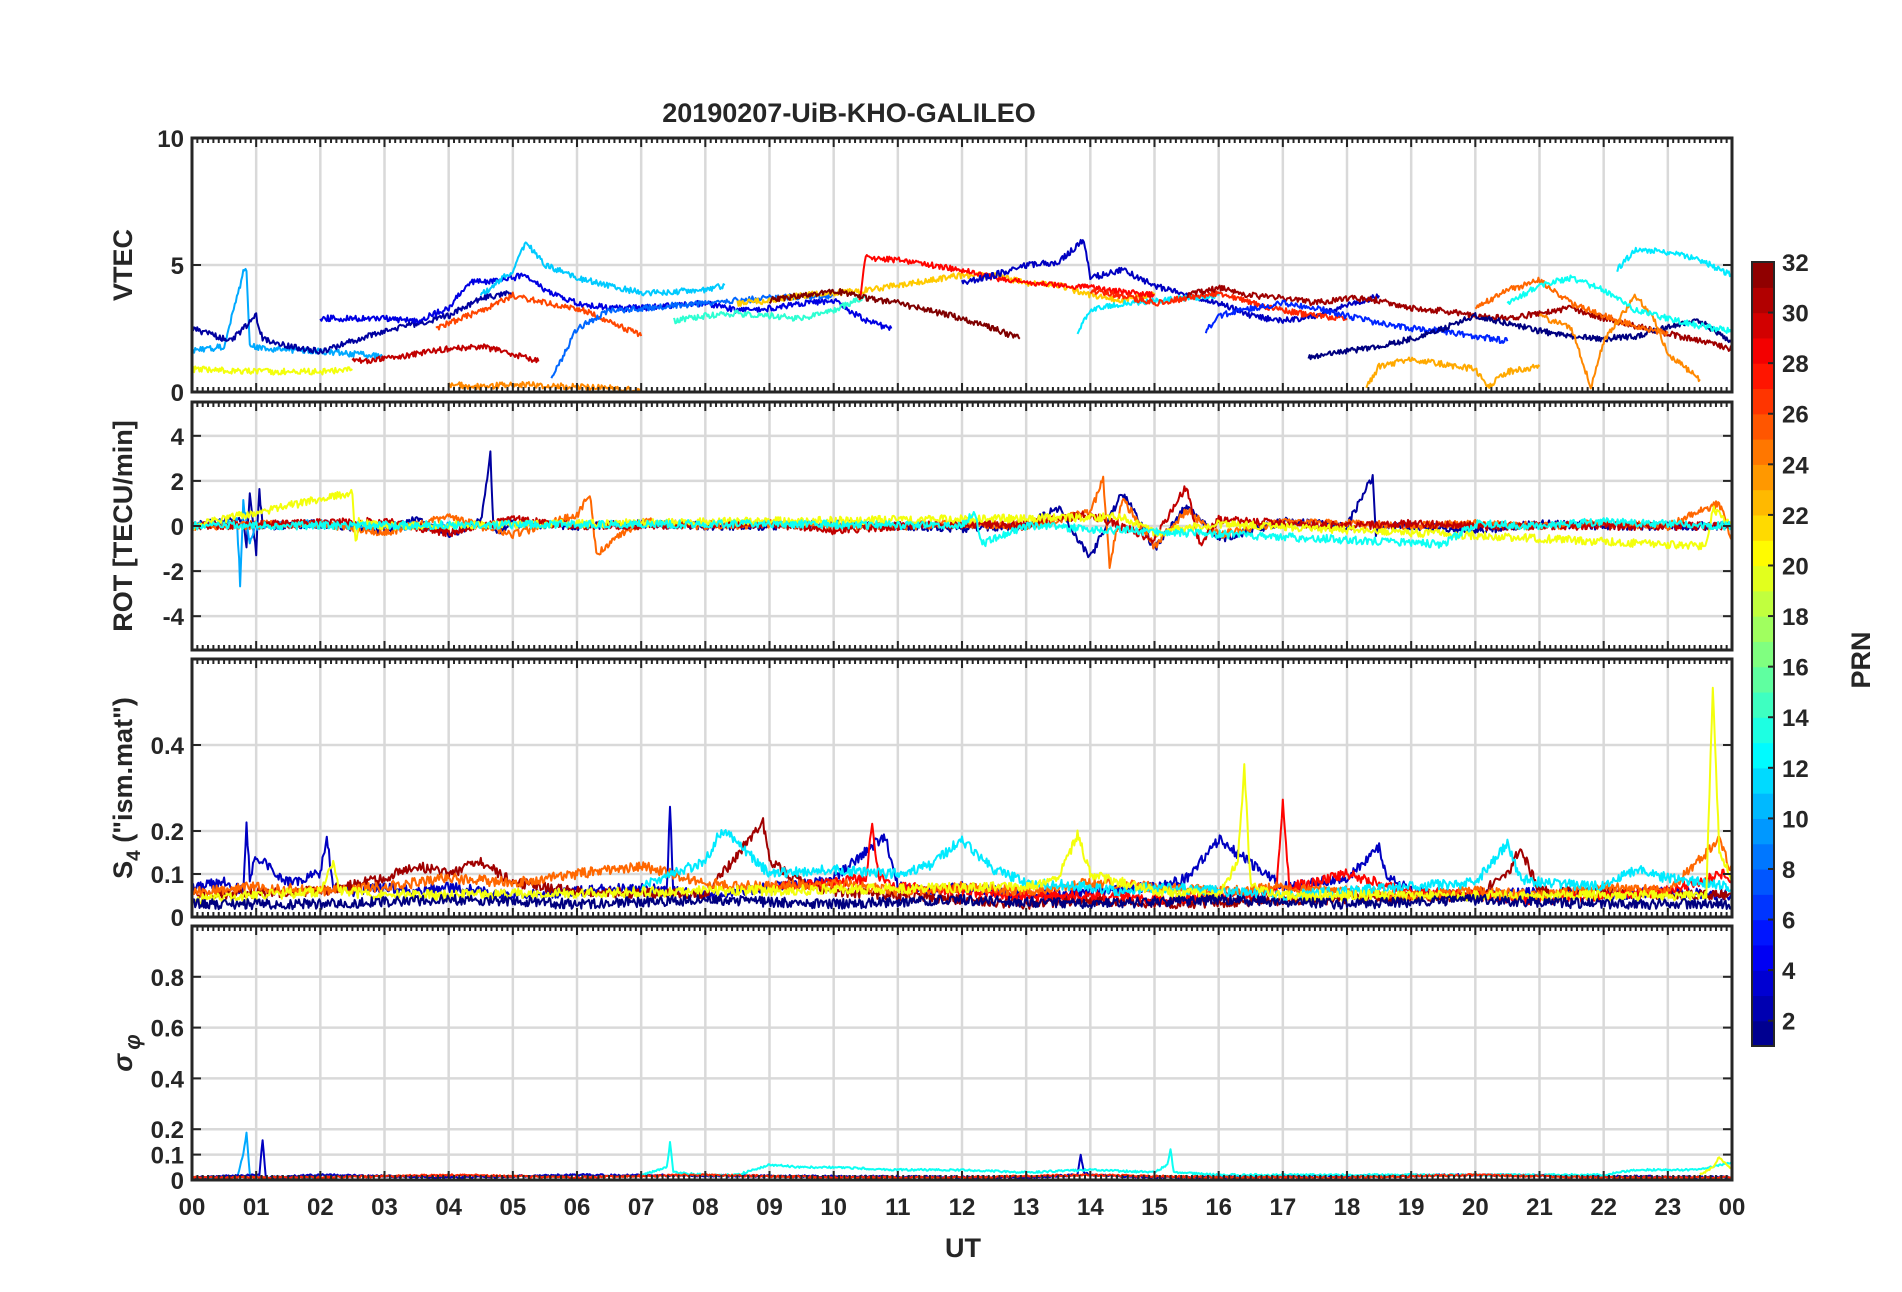  I want to click on x-tick-label: 13, so click(1026, 1207).